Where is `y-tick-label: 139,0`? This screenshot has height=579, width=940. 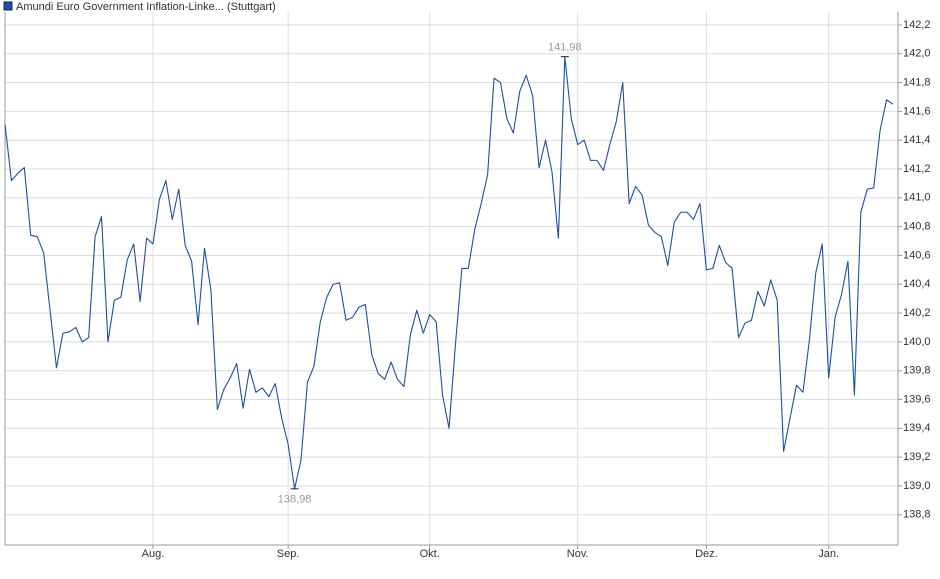
y-tick-label: 139,0 is located at coordinates (917, 486).